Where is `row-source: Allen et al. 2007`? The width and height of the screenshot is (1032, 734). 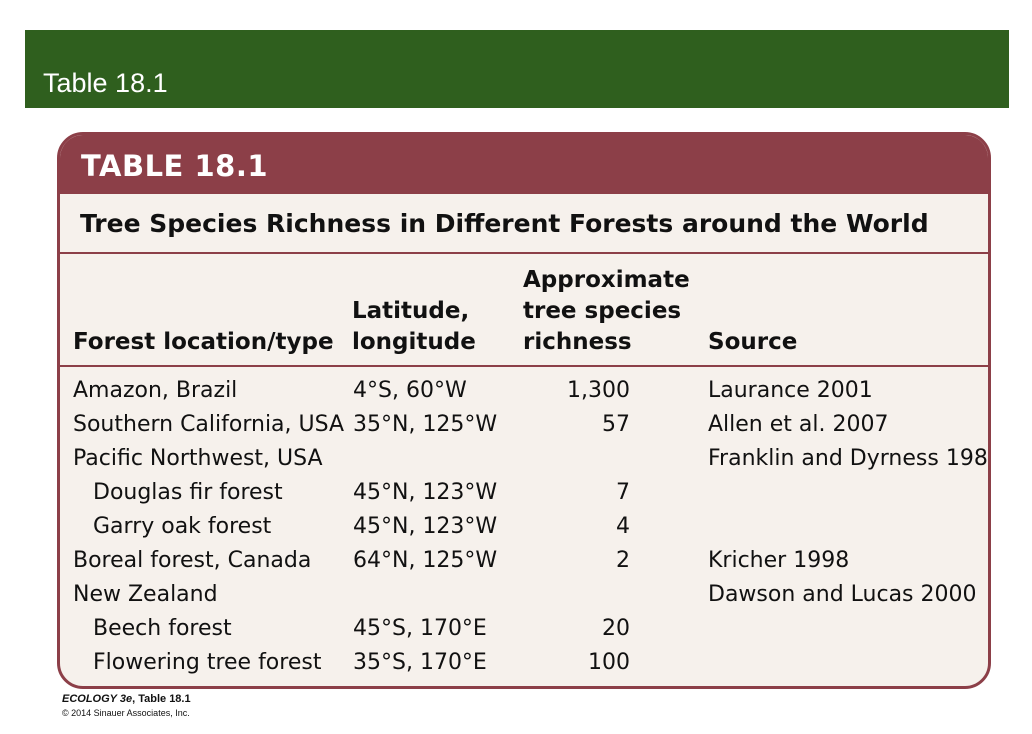
row-source: Allen et al. 2007 is located at coordinates (798, 424).